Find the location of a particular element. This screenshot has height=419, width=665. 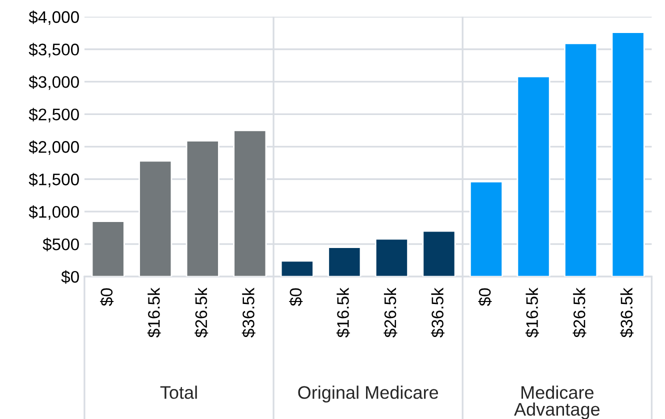

y-tick-label: $1,500 is located at coordinates (53, 180).